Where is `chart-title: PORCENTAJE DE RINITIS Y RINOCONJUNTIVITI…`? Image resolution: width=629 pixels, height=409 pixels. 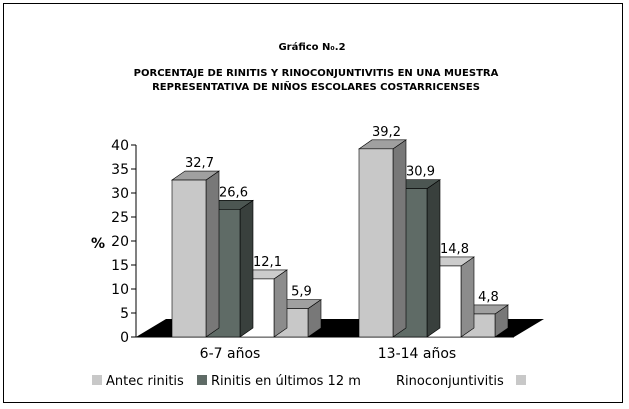 chart-title: PORCENTAJE DE RINITIS Y RINOCONJUNTIVITI… is located at coordinates (316, 73).